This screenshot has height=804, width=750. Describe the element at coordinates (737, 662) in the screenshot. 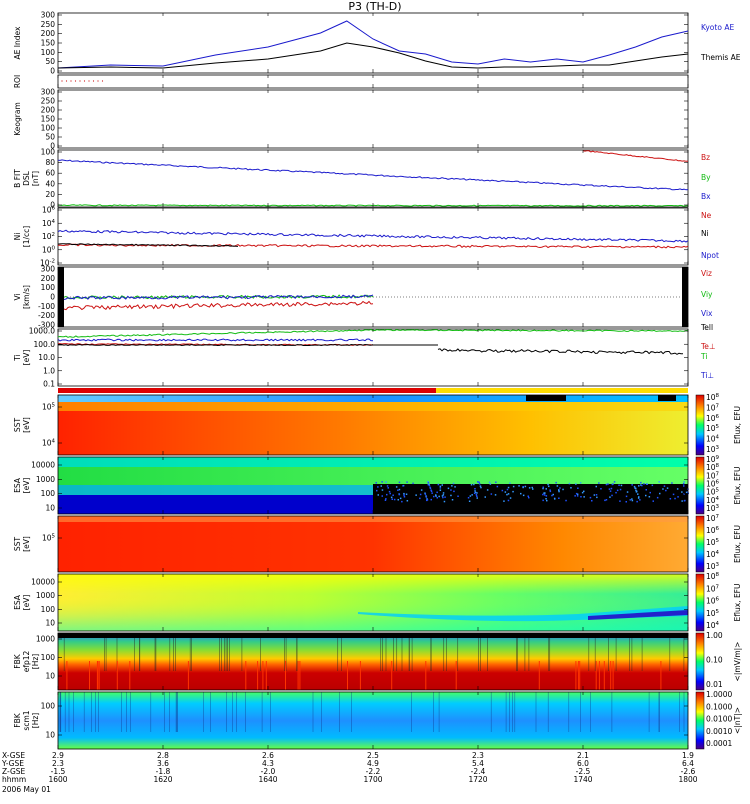

I see `colorbar-label: <|mV/m|>` at that location.